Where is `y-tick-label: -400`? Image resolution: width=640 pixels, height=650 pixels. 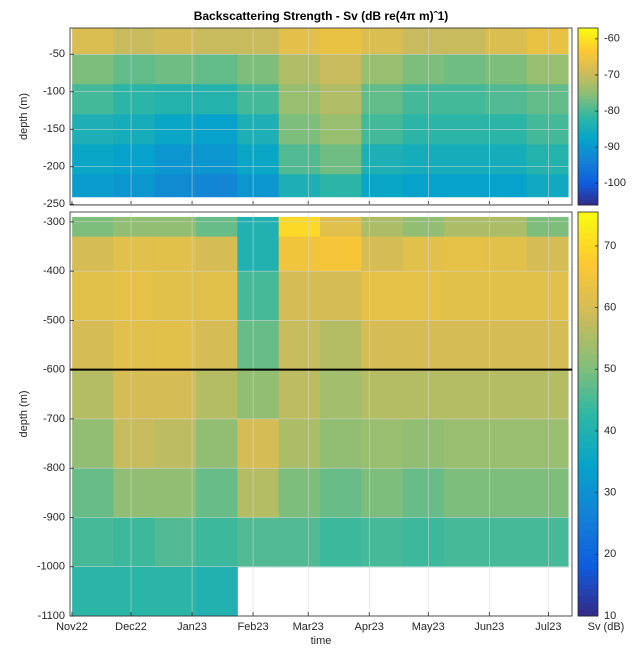
y-tick-label: -400 is located at coordinates (54, 271).